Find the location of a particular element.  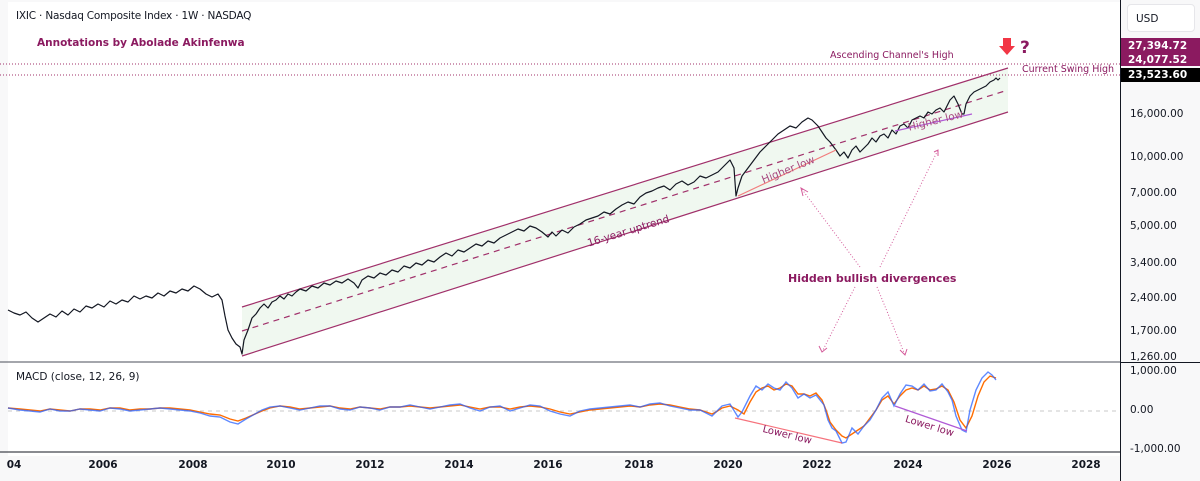

red-down-arrow-icon is located at coordinates (1007, 46).